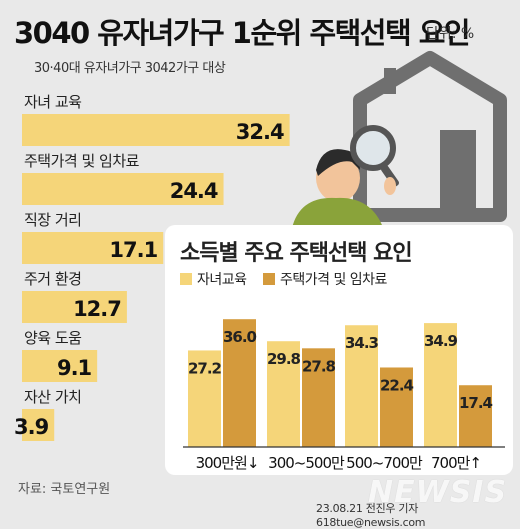 The width and height of the screenshot is (520, 529). Describe the element at coordinates (52, 338) in the screenshot. I see `category-label: 양육 도움` at that location.